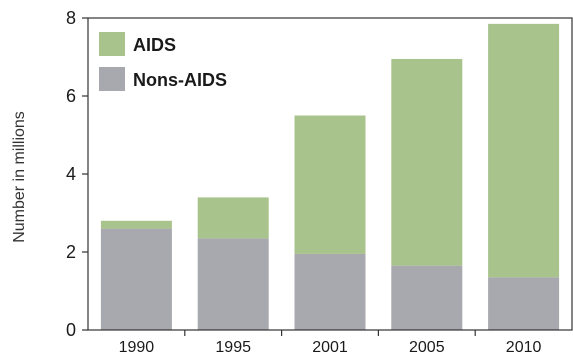 The image size is (573, 353). Describe the element at coordinates (524, 346) in the screenshot. I see `x-tick-label: 2010` at that location.